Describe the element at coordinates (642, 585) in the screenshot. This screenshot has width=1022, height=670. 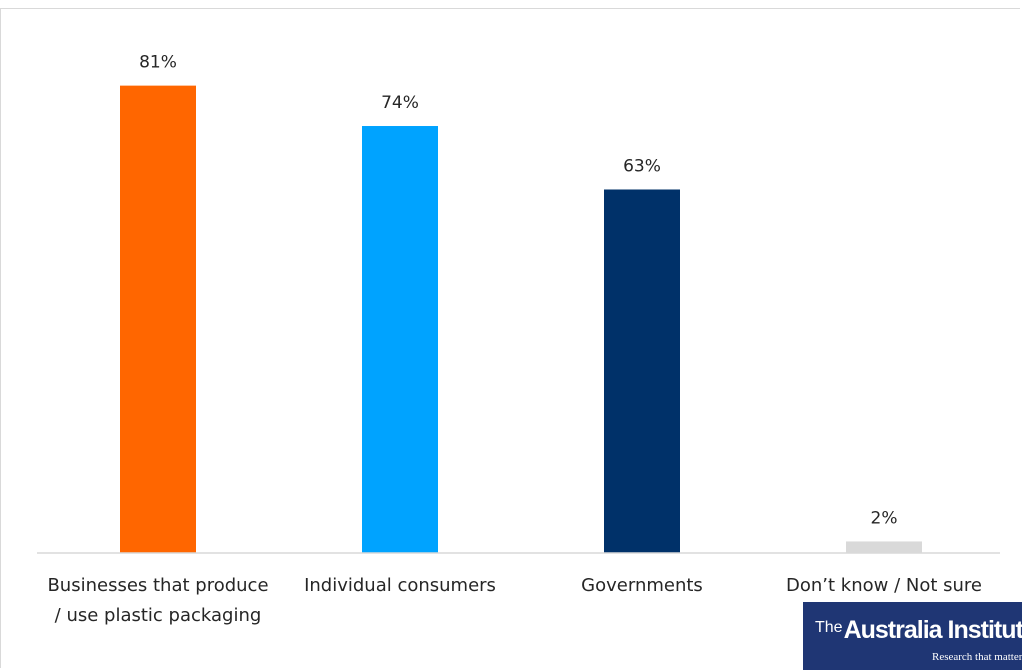
I see `category-label-3: Governments` at that location.